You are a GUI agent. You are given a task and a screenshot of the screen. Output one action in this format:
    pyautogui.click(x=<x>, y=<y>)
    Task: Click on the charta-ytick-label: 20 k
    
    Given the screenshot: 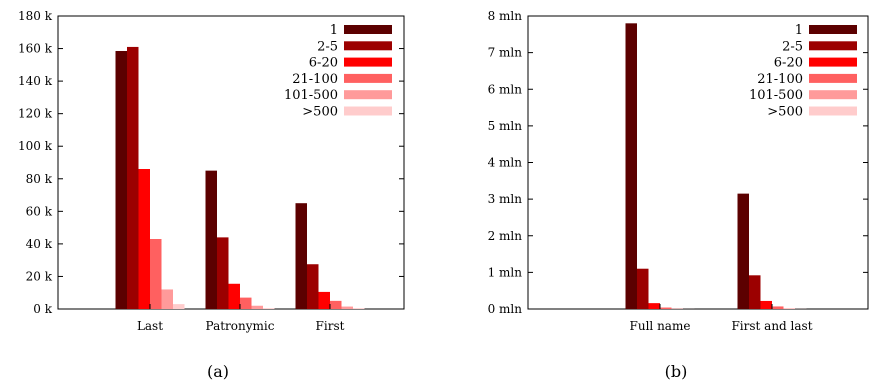 What is the action you would take?
    pyautogui.click(x=39, y=276)
    